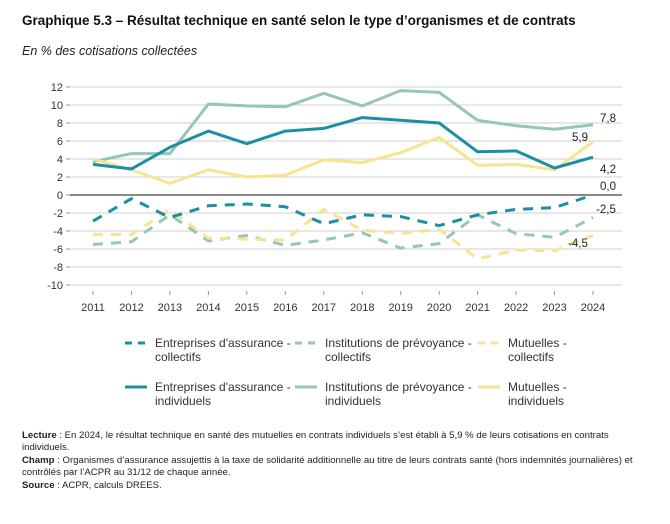  Describe the element at coordinates (208, 308) in the screenshot. I see `x-tick-label: 2014` at that location.